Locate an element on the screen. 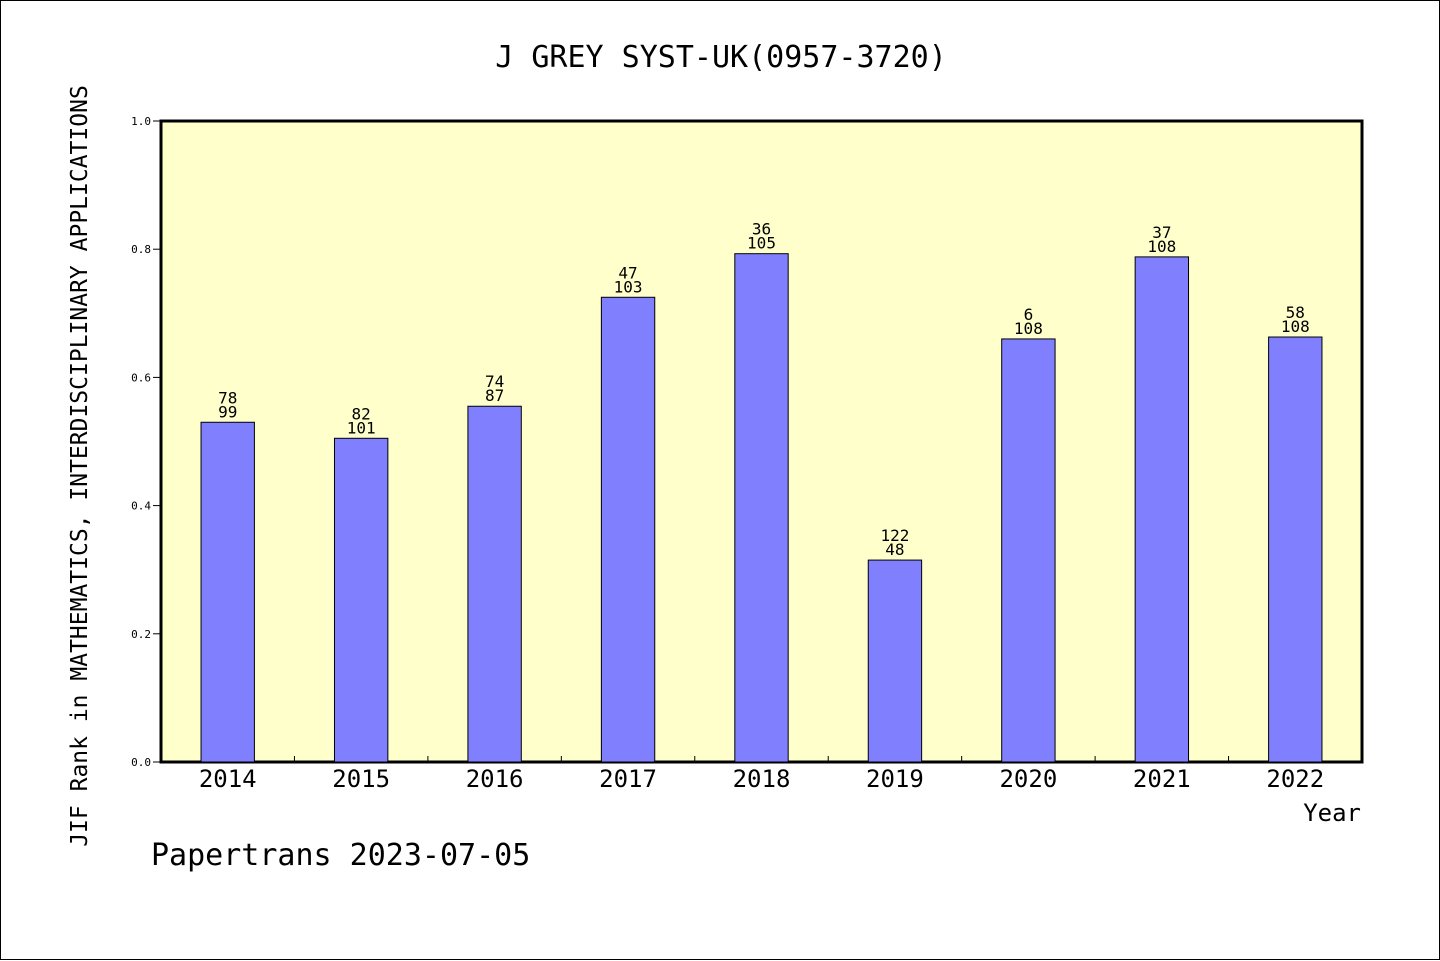 The height and width of the screenshot is (961, 1440). bar-label-rank: 37 is located at coordinates (1161, 232).